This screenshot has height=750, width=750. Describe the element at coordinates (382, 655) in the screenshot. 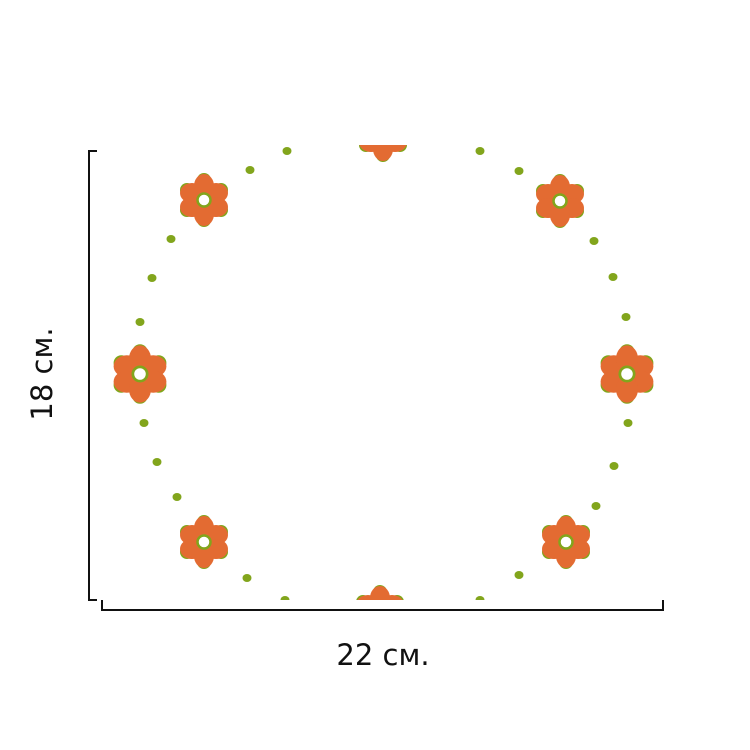

I see `width-label: 22 см.` at that location.